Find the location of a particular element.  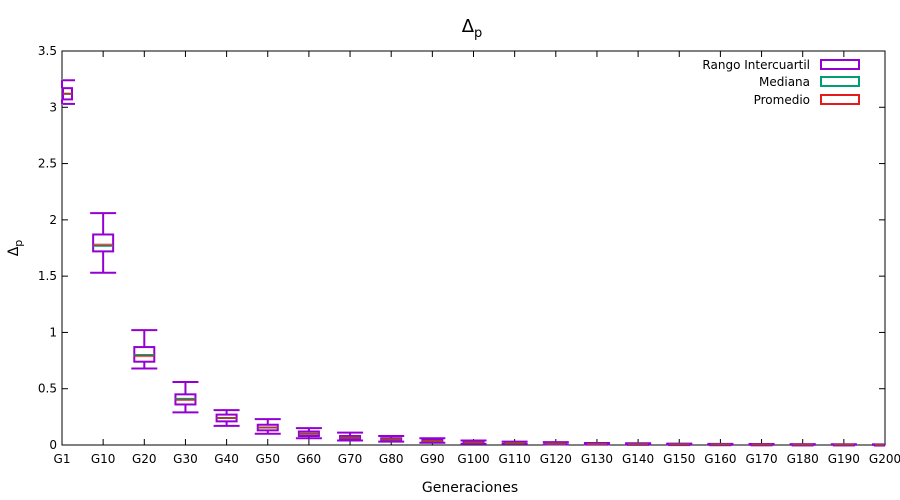

legend-label-promedio: Promedio is located at coordinates (782, 100).